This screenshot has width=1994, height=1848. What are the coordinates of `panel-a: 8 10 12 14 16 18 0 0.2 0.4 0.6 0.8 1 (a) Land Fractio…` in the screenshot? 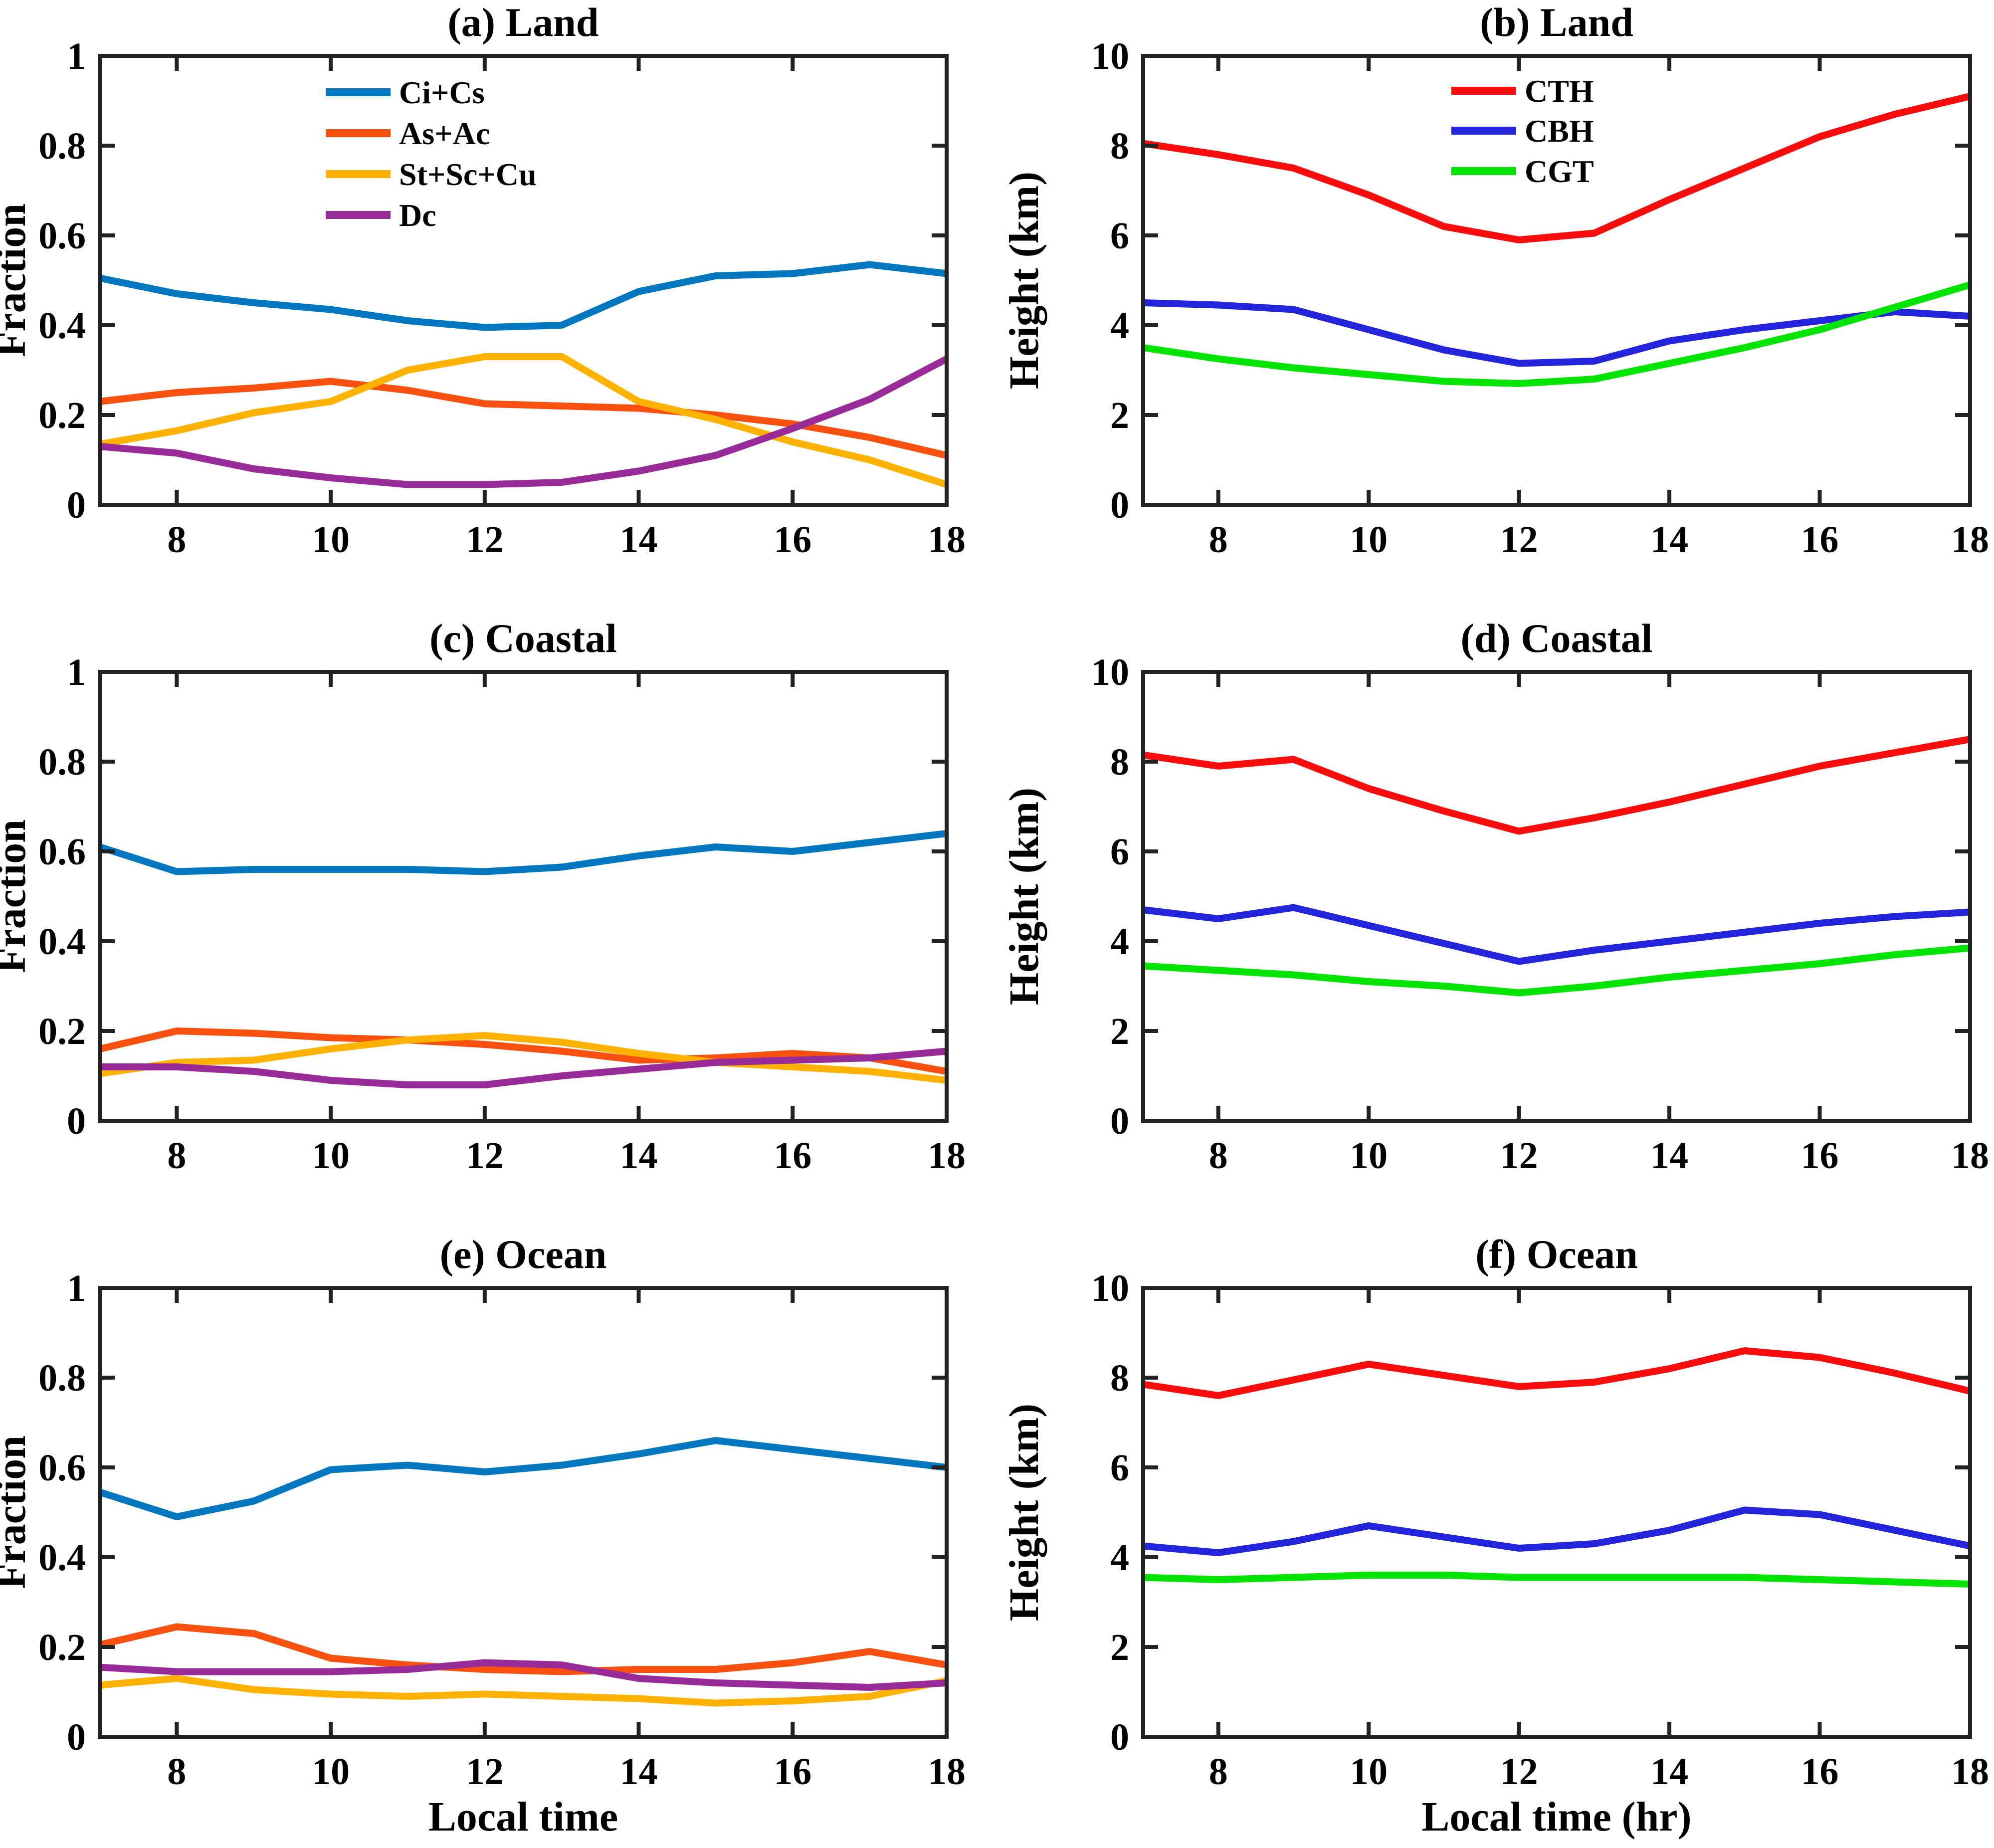 It's located at (483, 280).